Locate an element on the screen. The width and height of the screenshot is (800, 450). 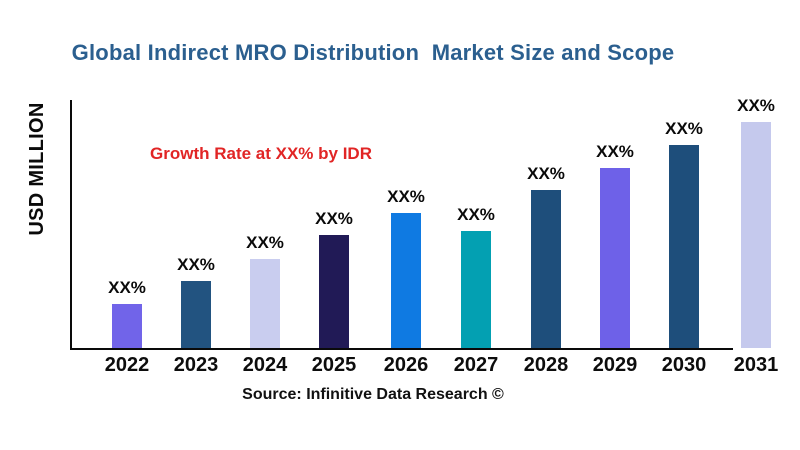
x-tick-2027: 2027 is located at coordinates (476, 365).